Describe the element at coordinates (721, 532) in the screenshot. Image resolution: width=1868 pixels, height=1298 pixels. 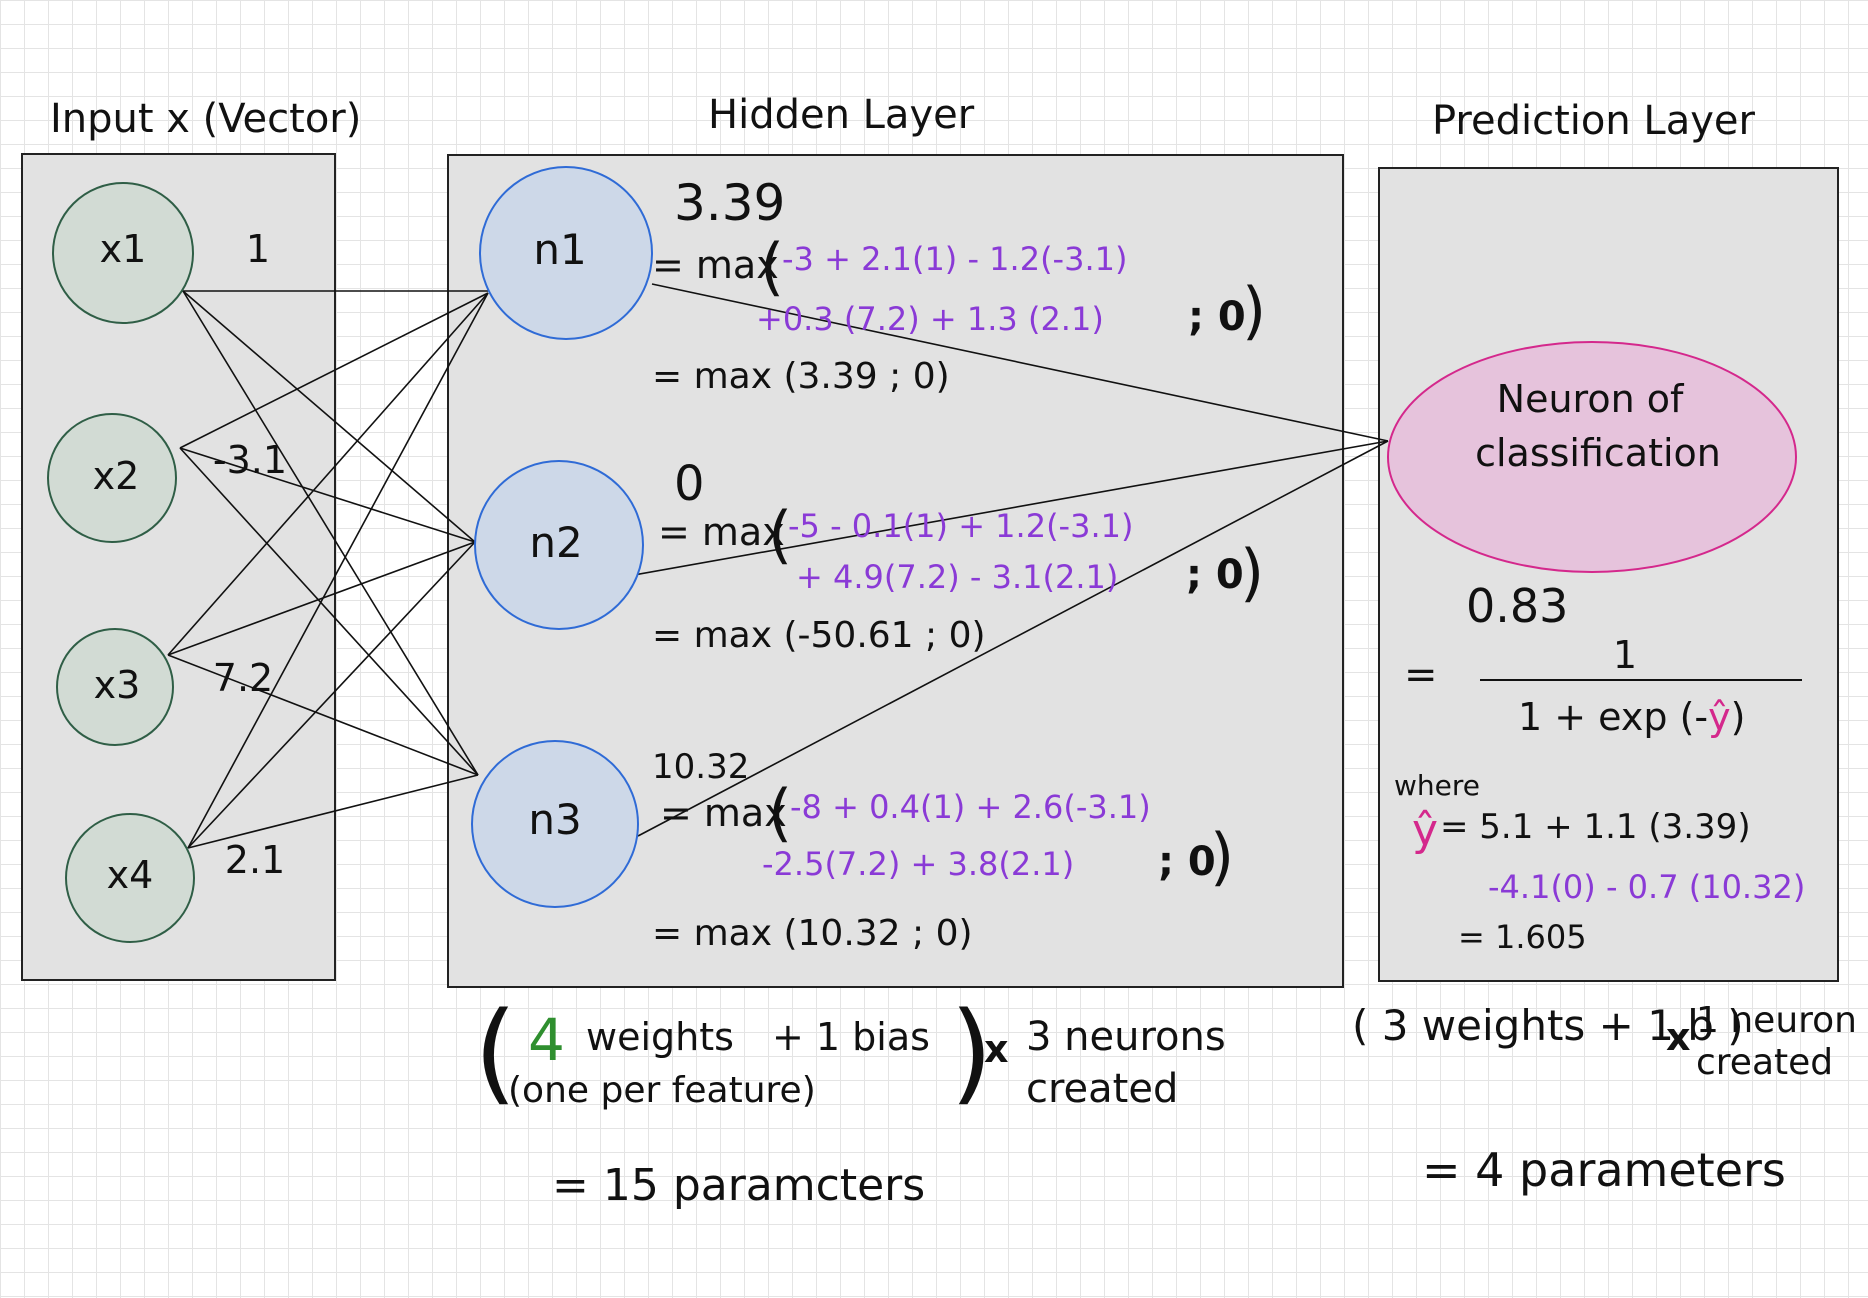
I see `n2-eq1-prefix: = max` at that location.